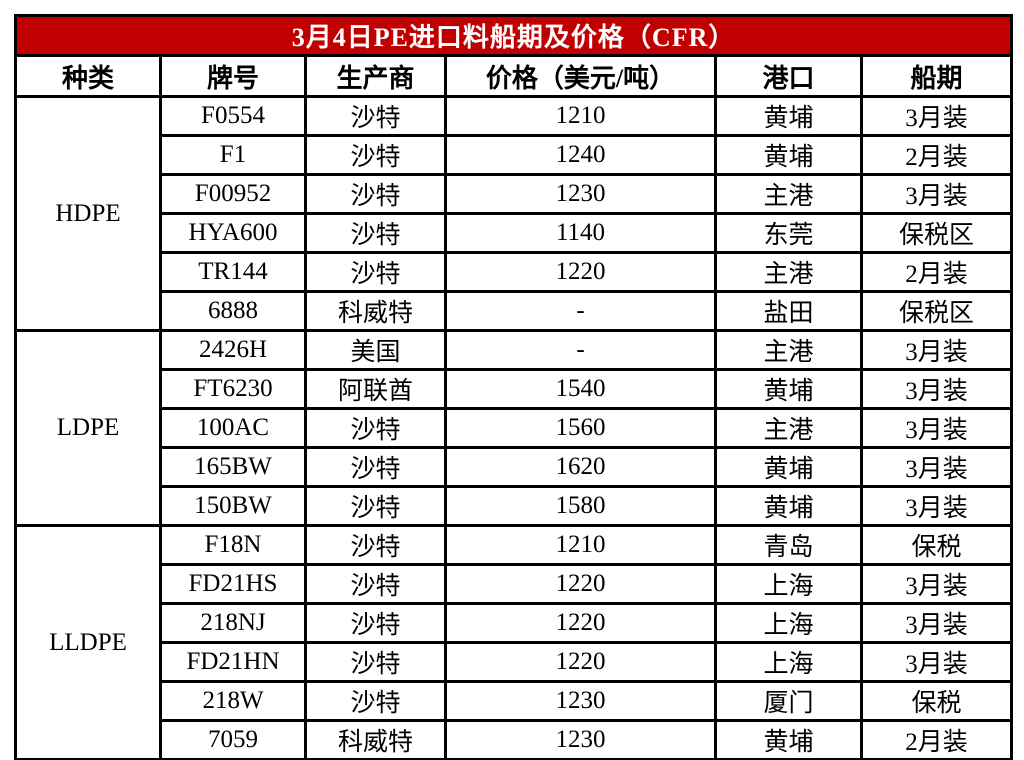 The image size is (1024, 760). Describe the element at coordinates (88, 76) in the screenshot. I see `header-type: 种类` at that location.